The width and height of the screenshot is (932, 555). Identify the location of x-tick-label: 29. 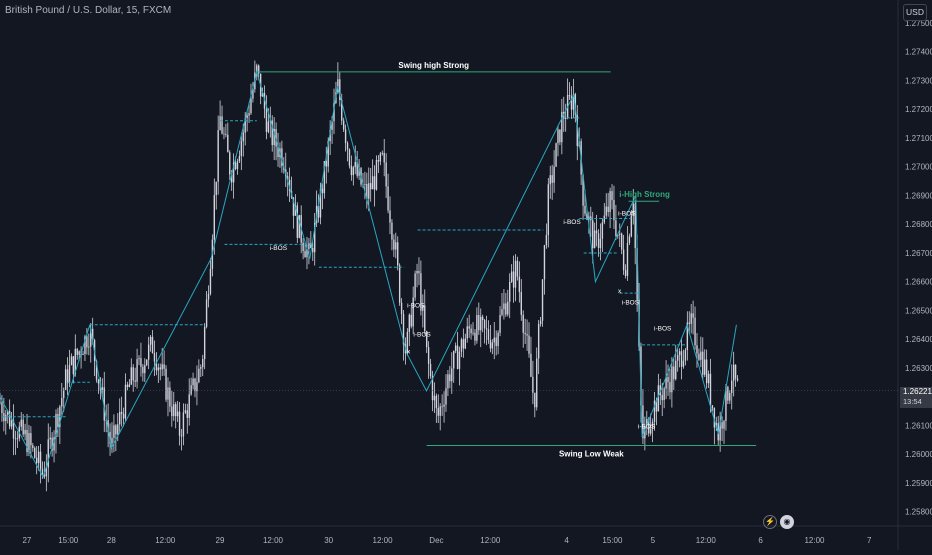
(220, 540).